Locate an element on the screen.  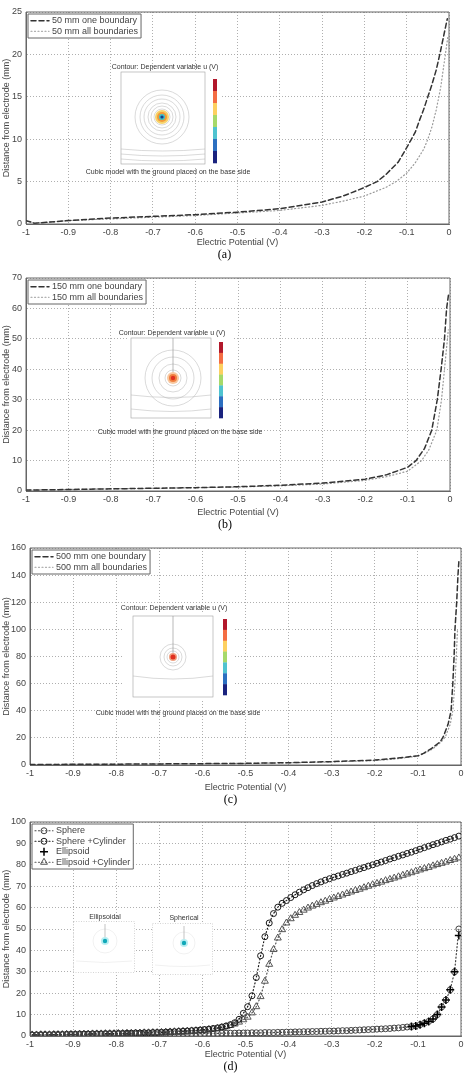
text: (a) is located at coordinates (224, 253).